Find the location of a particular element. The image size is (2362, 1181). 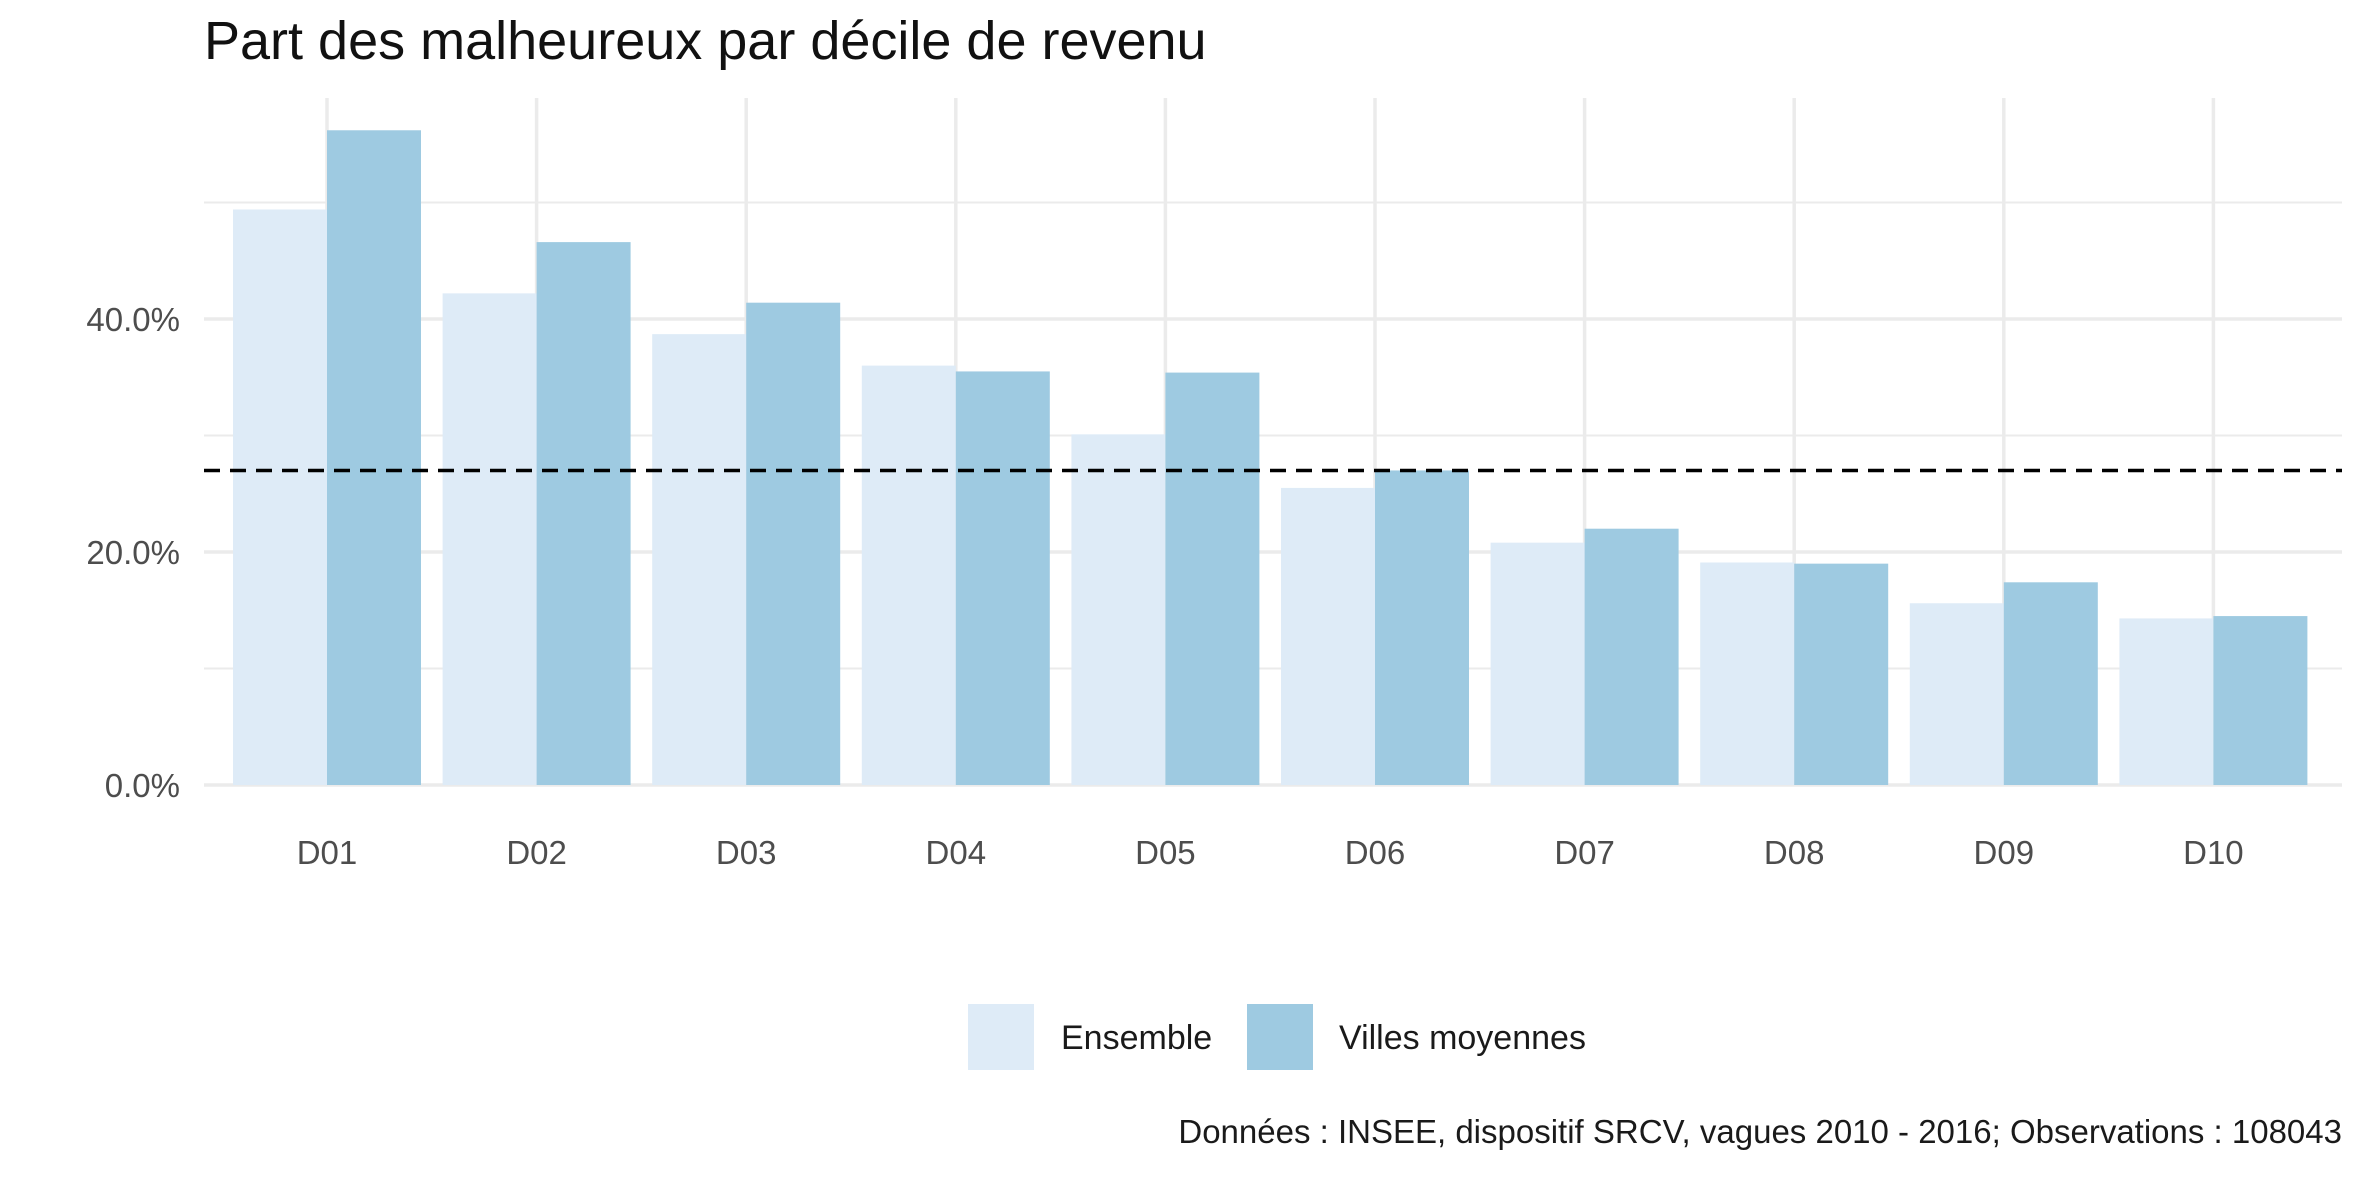

bar-d03-villes-moyennes is located at coordinates (793, 543).